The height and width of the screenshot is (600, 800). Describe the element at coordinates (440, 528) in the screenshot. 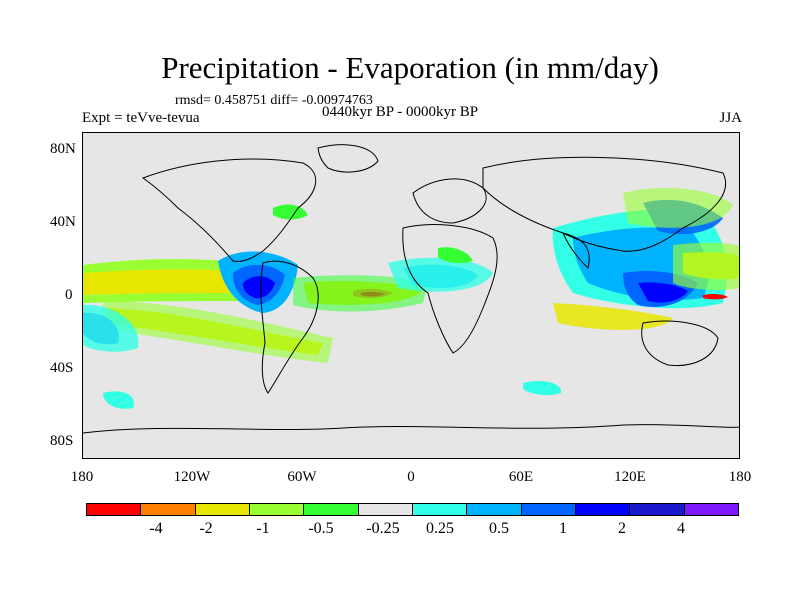

I see `legend-label: 0.25` at that location.